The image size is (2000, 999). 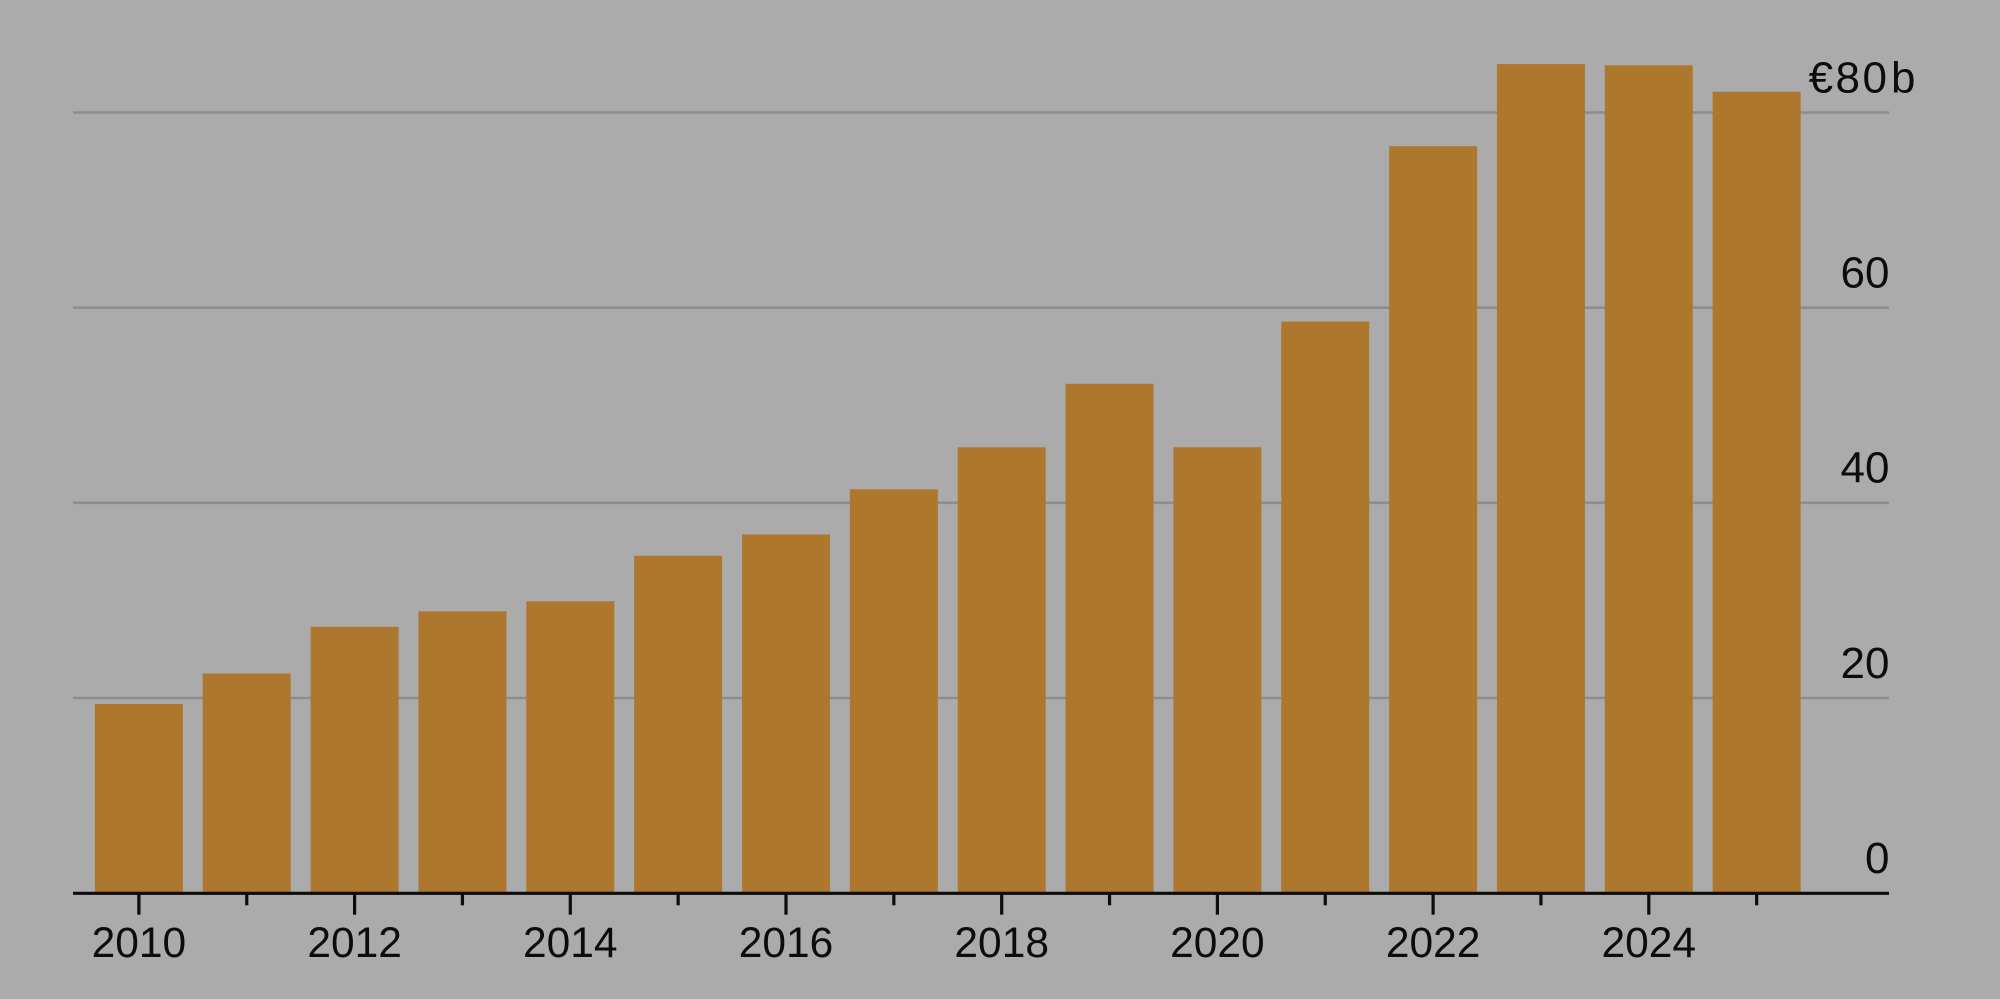 I want to click on svg-text: 2020, so click(x=1217, y=943).